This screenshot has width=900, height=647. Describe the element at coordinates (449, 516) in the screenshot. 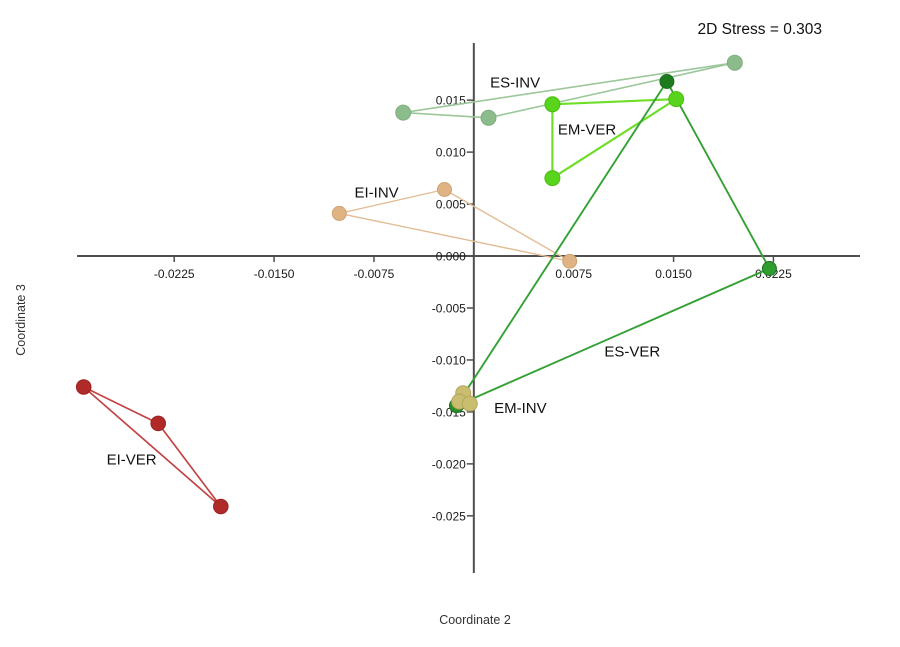

I see `y-tick-label: -0.025` at that location.